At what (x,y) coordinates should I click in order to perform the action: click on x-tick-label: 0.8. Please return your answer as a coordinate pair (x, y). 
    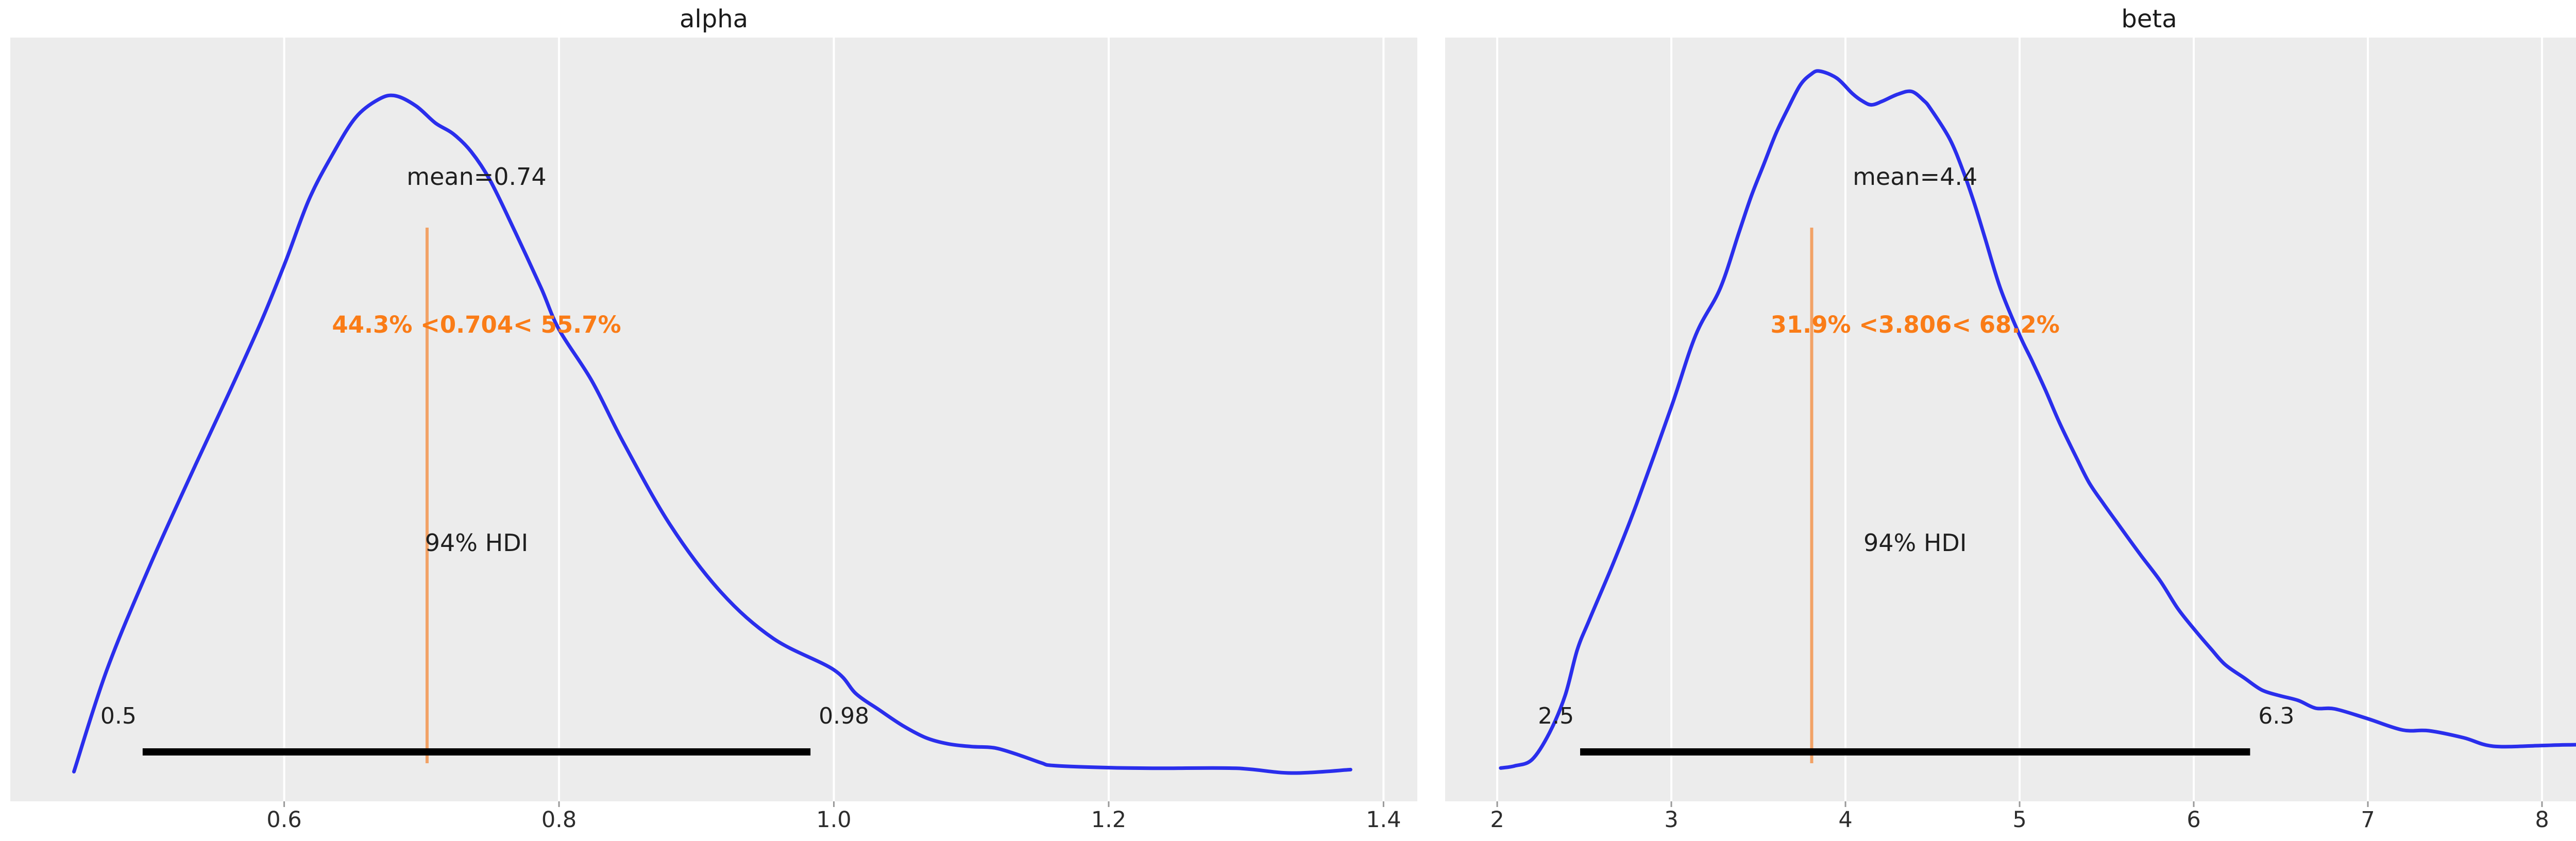
    Looking at the image, I should click on (559, 820).